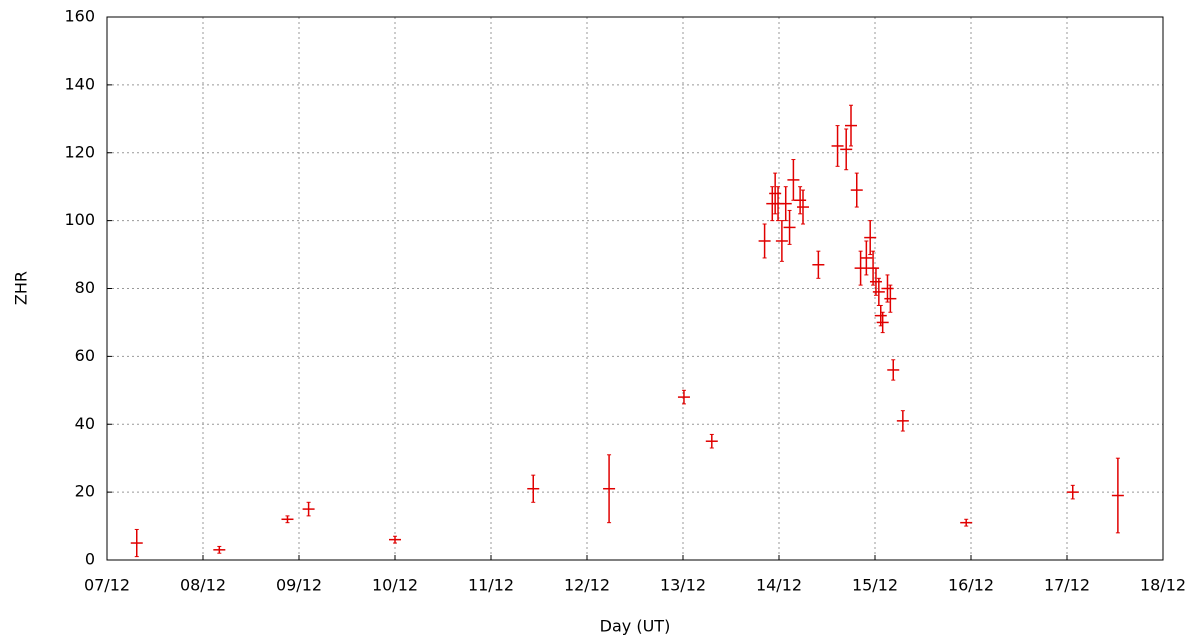 This screenshot has width=1192, height=636. I want to click on y-tick-label: 40, so click(85, 423).